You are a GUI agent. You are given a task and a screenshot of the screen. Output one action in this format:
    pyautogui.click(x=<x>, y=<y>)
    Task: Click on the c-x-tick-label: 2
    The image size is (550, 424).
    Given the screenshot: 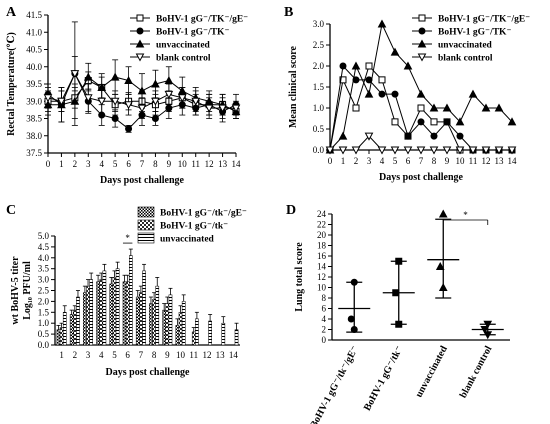 What is the action you would take?
    pyautogui.click(x=75, y=355)
    